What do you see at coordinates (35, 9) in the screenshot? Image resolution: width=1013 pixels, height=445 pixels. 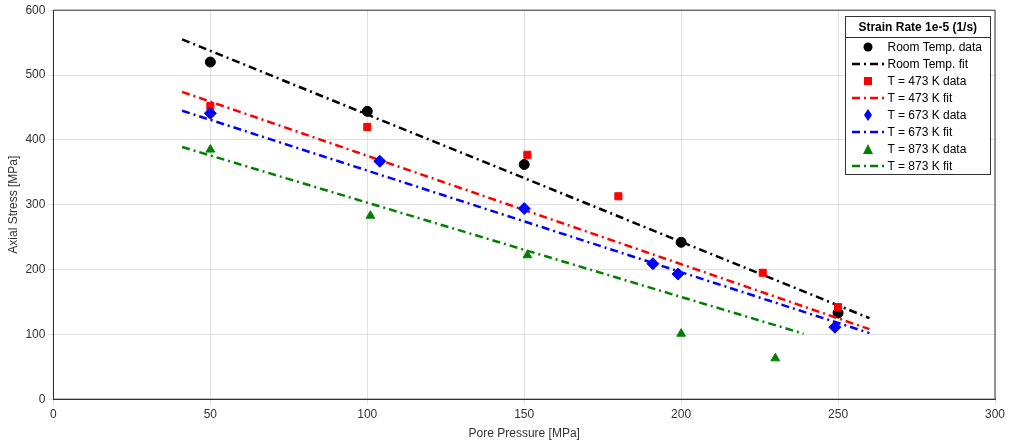 I see `y-tick-label: 600` at bounding box center [35, 9].